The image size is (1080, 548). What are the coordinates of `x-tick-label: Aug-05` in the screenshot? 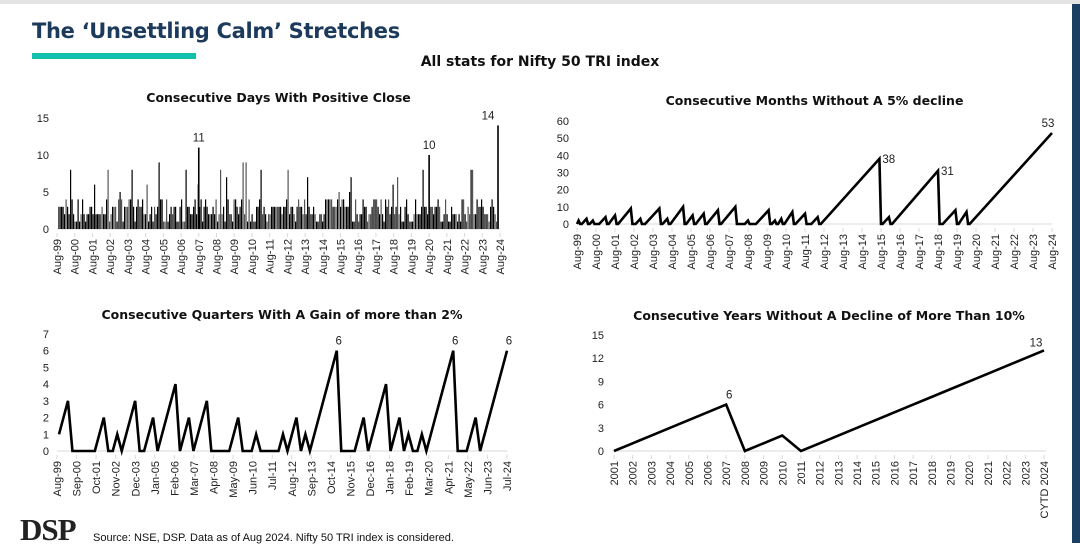 It's located at (164, 256).